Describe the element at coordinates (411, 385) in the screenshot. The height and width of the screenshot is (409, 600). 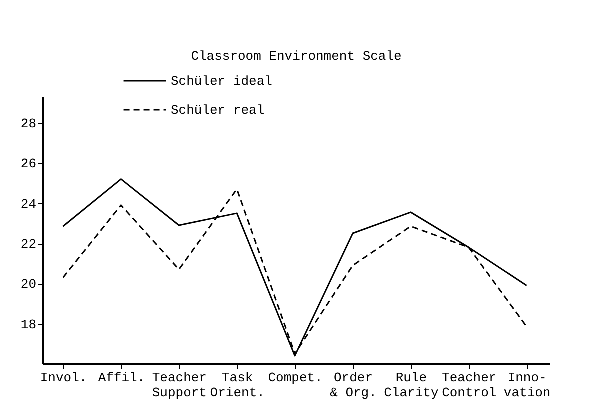
I see `x-tick-label: Rule Clarity` at that location.